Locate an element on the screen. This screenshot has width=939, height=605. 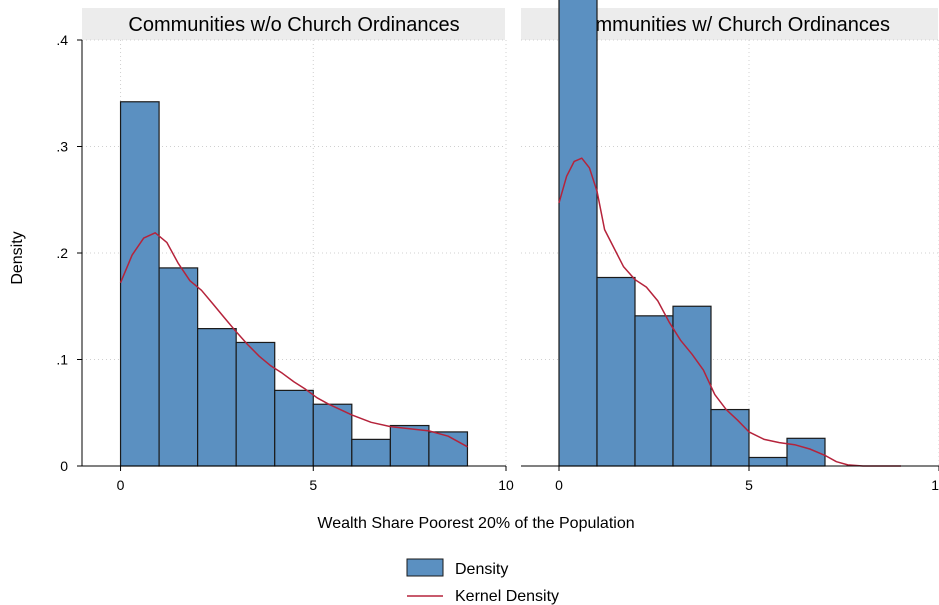
kernel-density-line is located at coordinates (293, 340).